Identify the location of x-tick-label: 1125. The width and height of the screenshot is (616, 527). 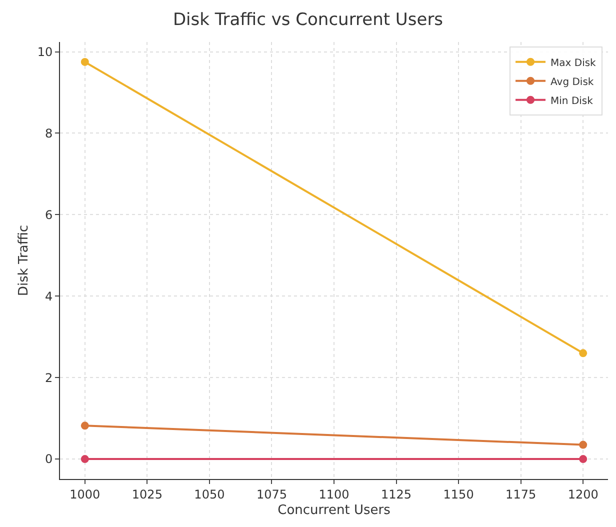
(396, 494).